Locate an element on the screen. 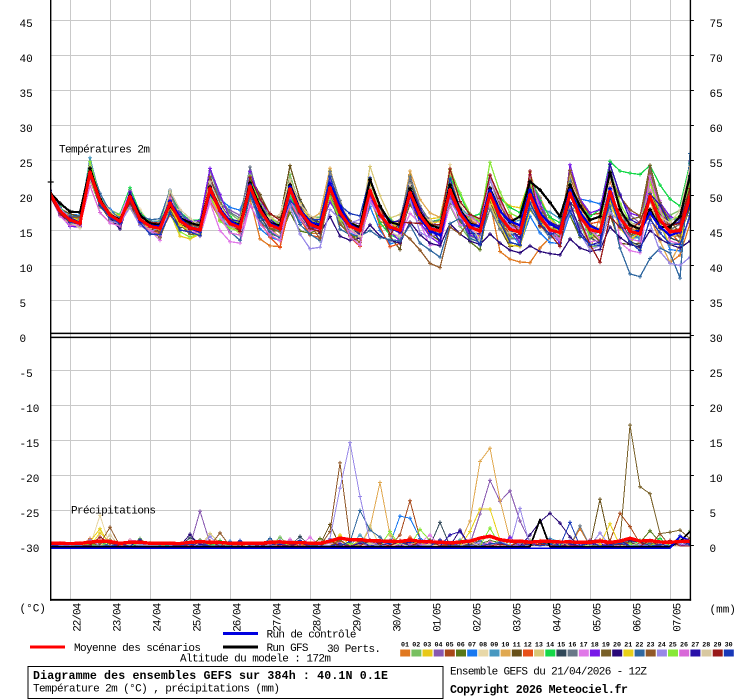 The height and width of the screenshot is (700, 740). svg-text: -10 is located at coordinates (30, 410).